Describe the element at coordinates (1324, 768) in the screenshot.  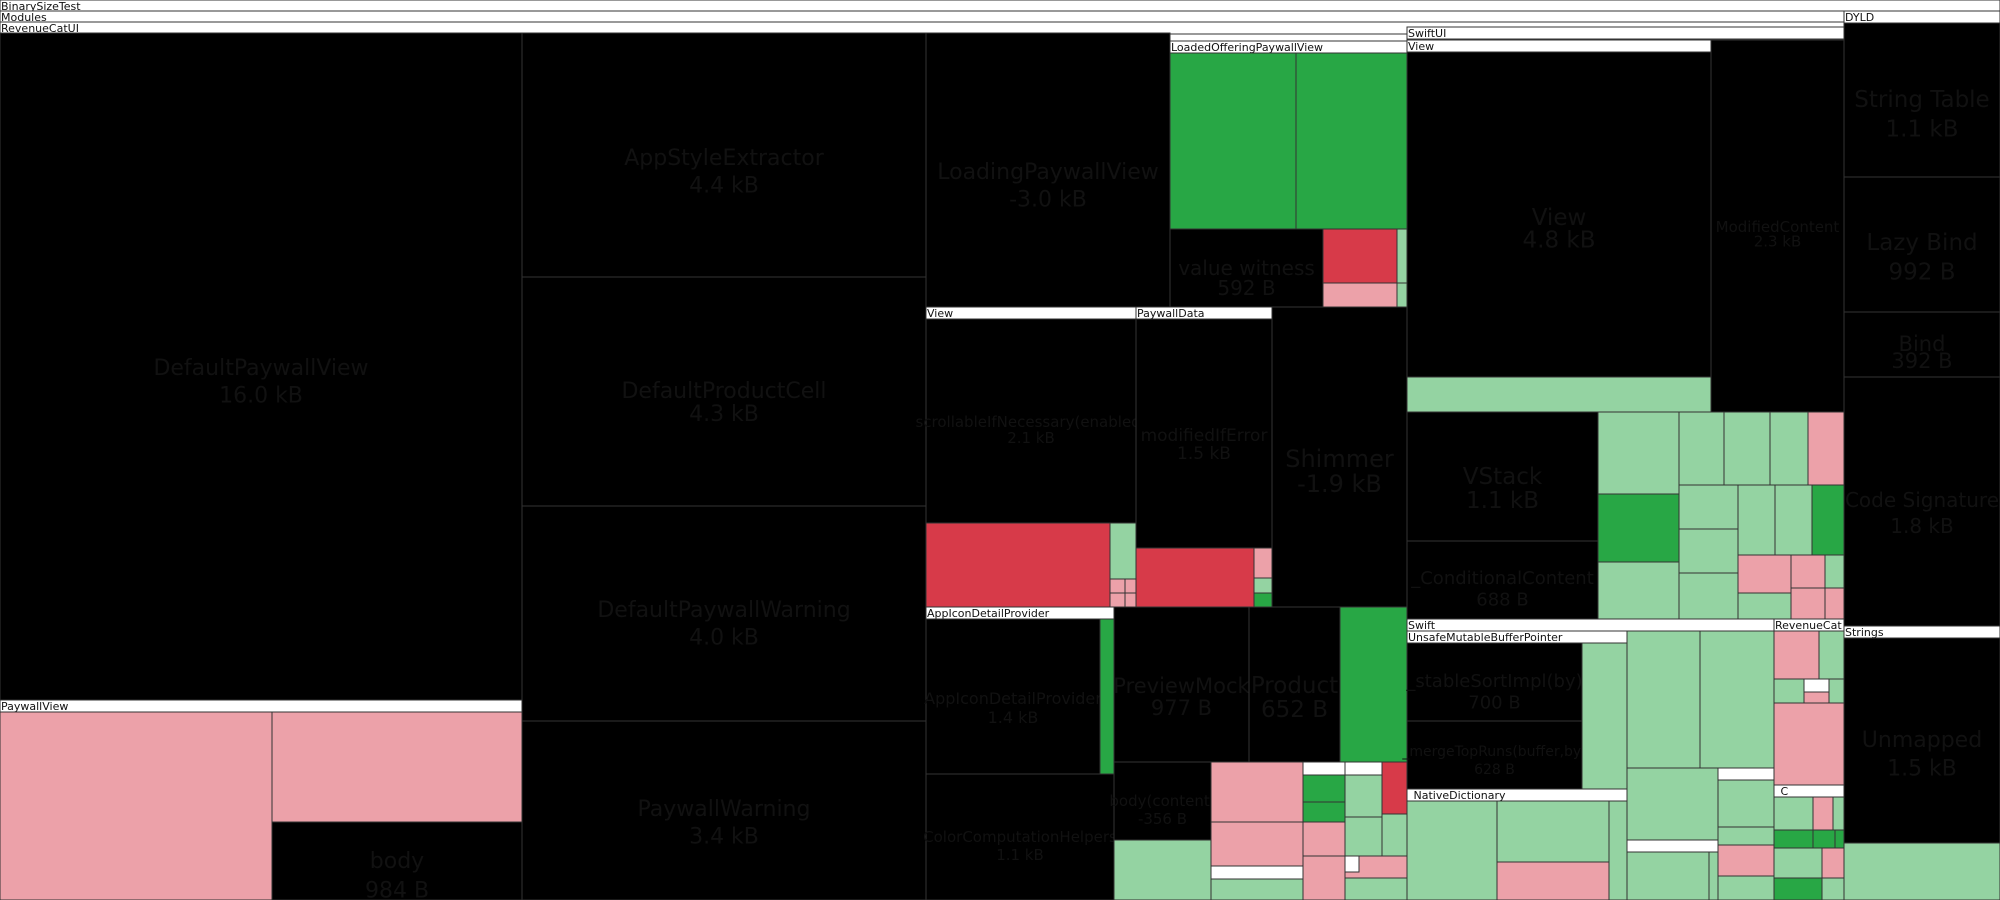
I see `cell-d8` at that location.